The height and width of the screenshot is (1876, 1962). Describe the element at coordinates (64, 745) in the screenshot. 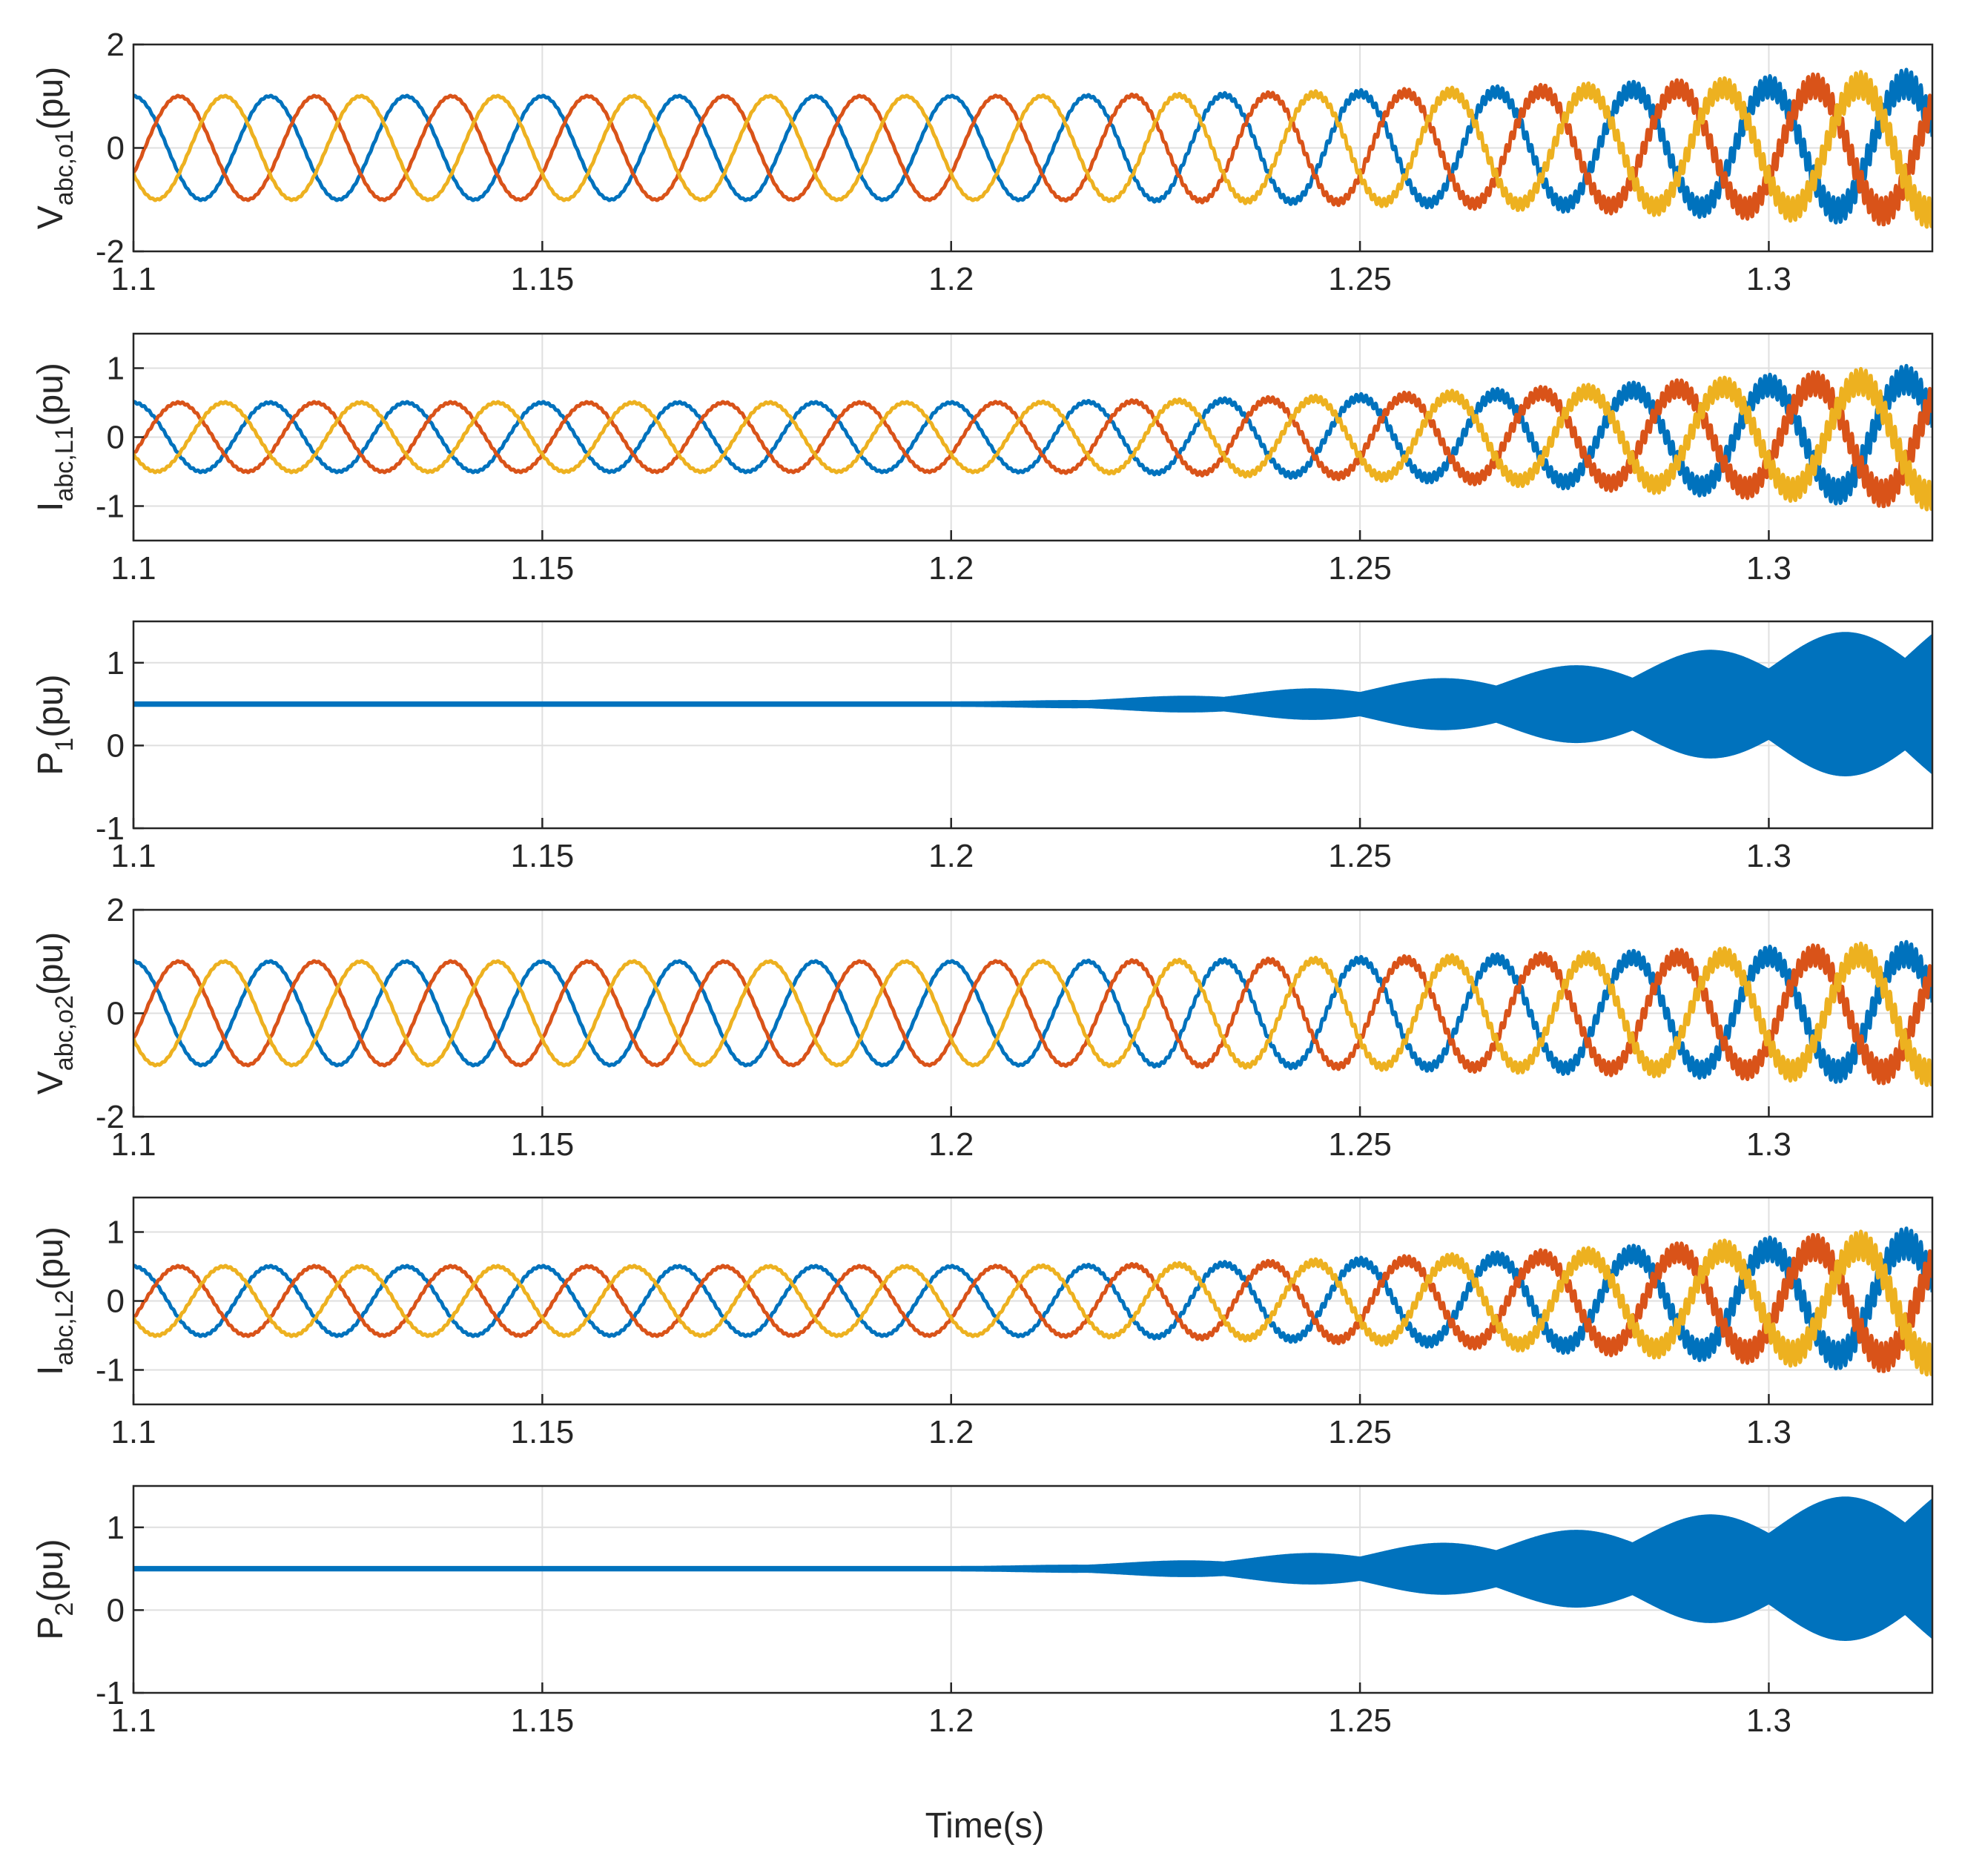

I see `y-axis-title-sub: 1` at that location.